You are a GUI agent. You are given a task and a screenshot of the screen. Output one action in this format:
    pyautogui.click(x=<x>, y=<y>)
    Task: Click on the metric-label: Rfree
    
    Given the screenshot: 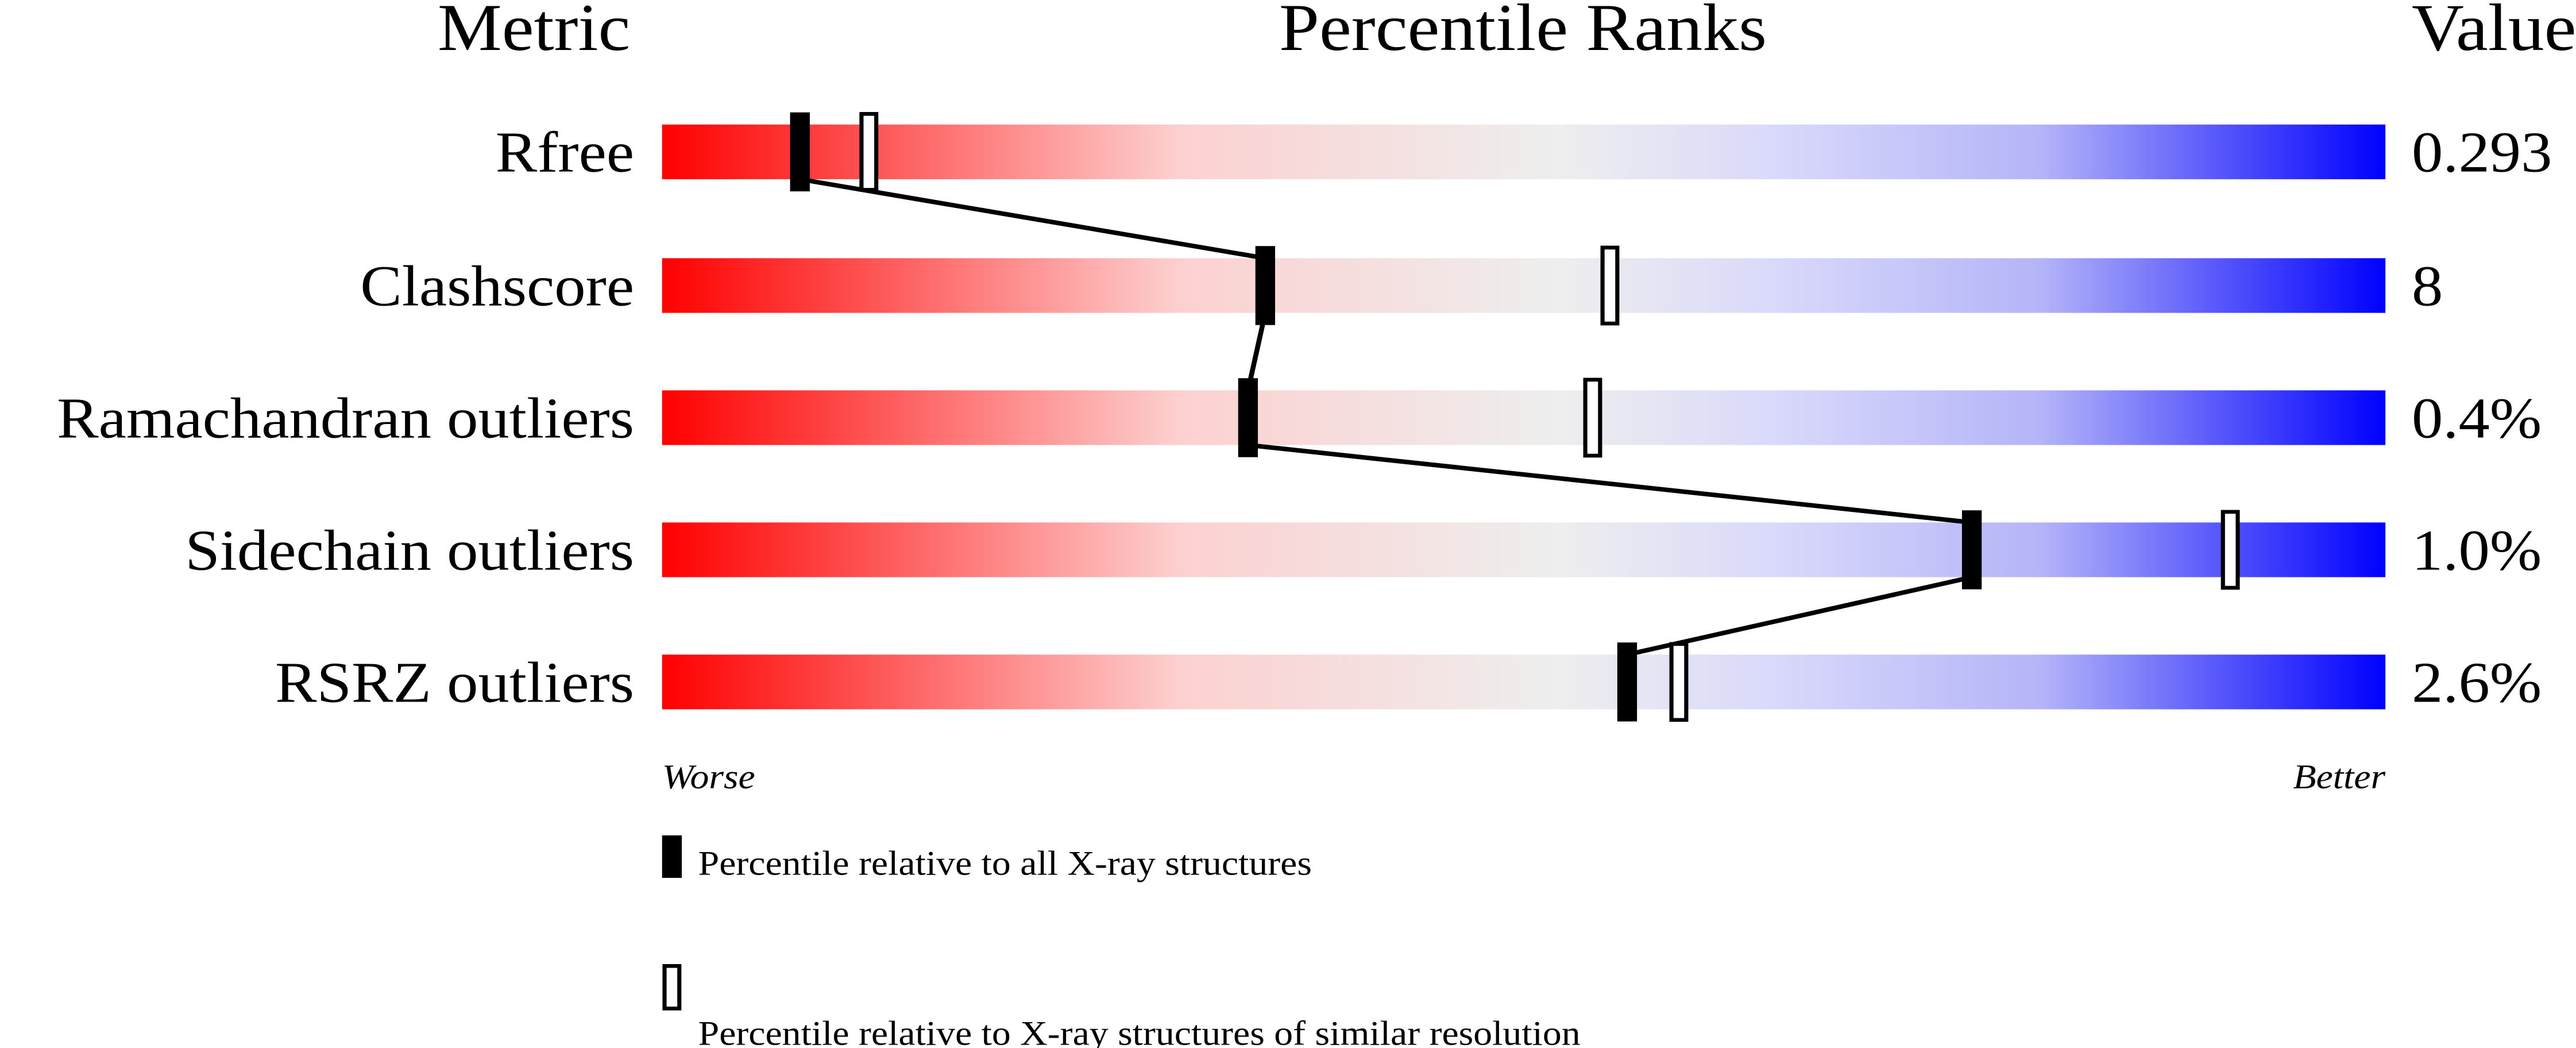 What is the action you would take?
    pyautogui.click(x=565, y=152)
    